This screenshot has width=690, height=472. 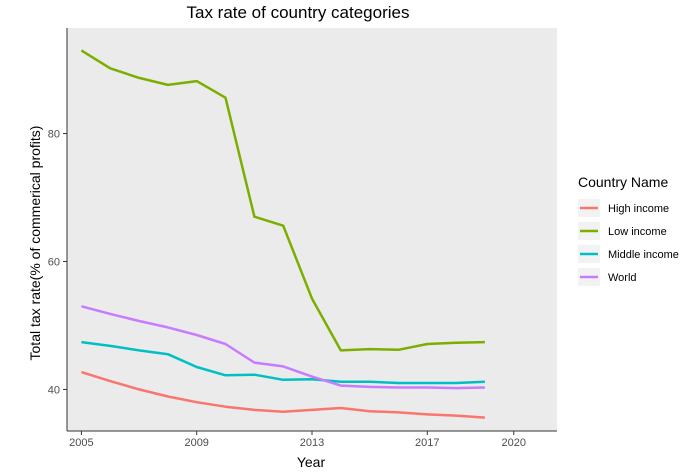 What do you see at coordinates (623, 182) in the screenshot?
I see `legend-title: Country Name` at bounding box center [623, 182].